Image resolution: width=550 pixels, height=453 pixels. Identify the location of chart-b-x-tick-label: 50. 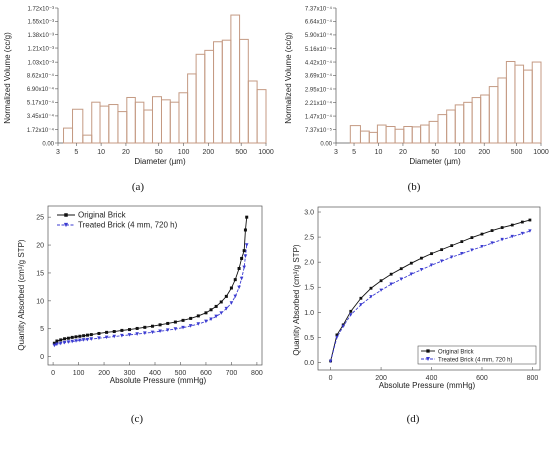
(435, 152).